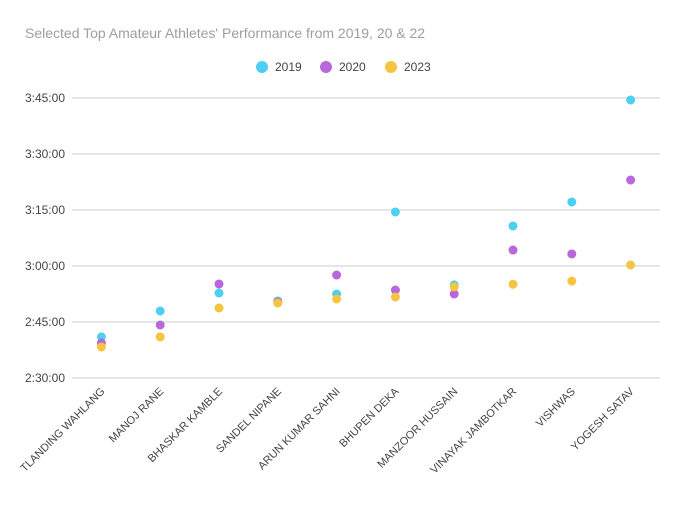 Image resolution: width=686 pixels, height=507 pixels. I want to click on y-tick-label: 2:45:00, so click(45, 322).